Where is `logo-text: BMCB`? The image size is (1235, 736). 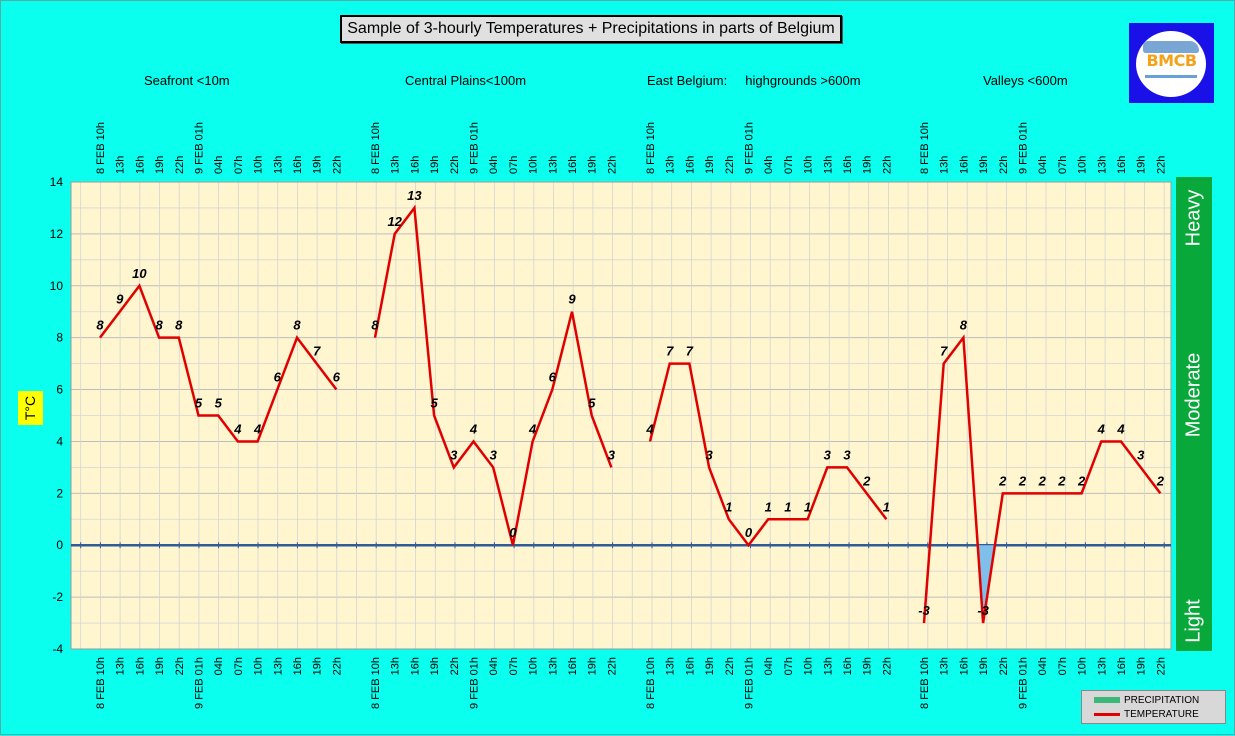
logo-text: BMCB is located at coordinates (1171, 60).